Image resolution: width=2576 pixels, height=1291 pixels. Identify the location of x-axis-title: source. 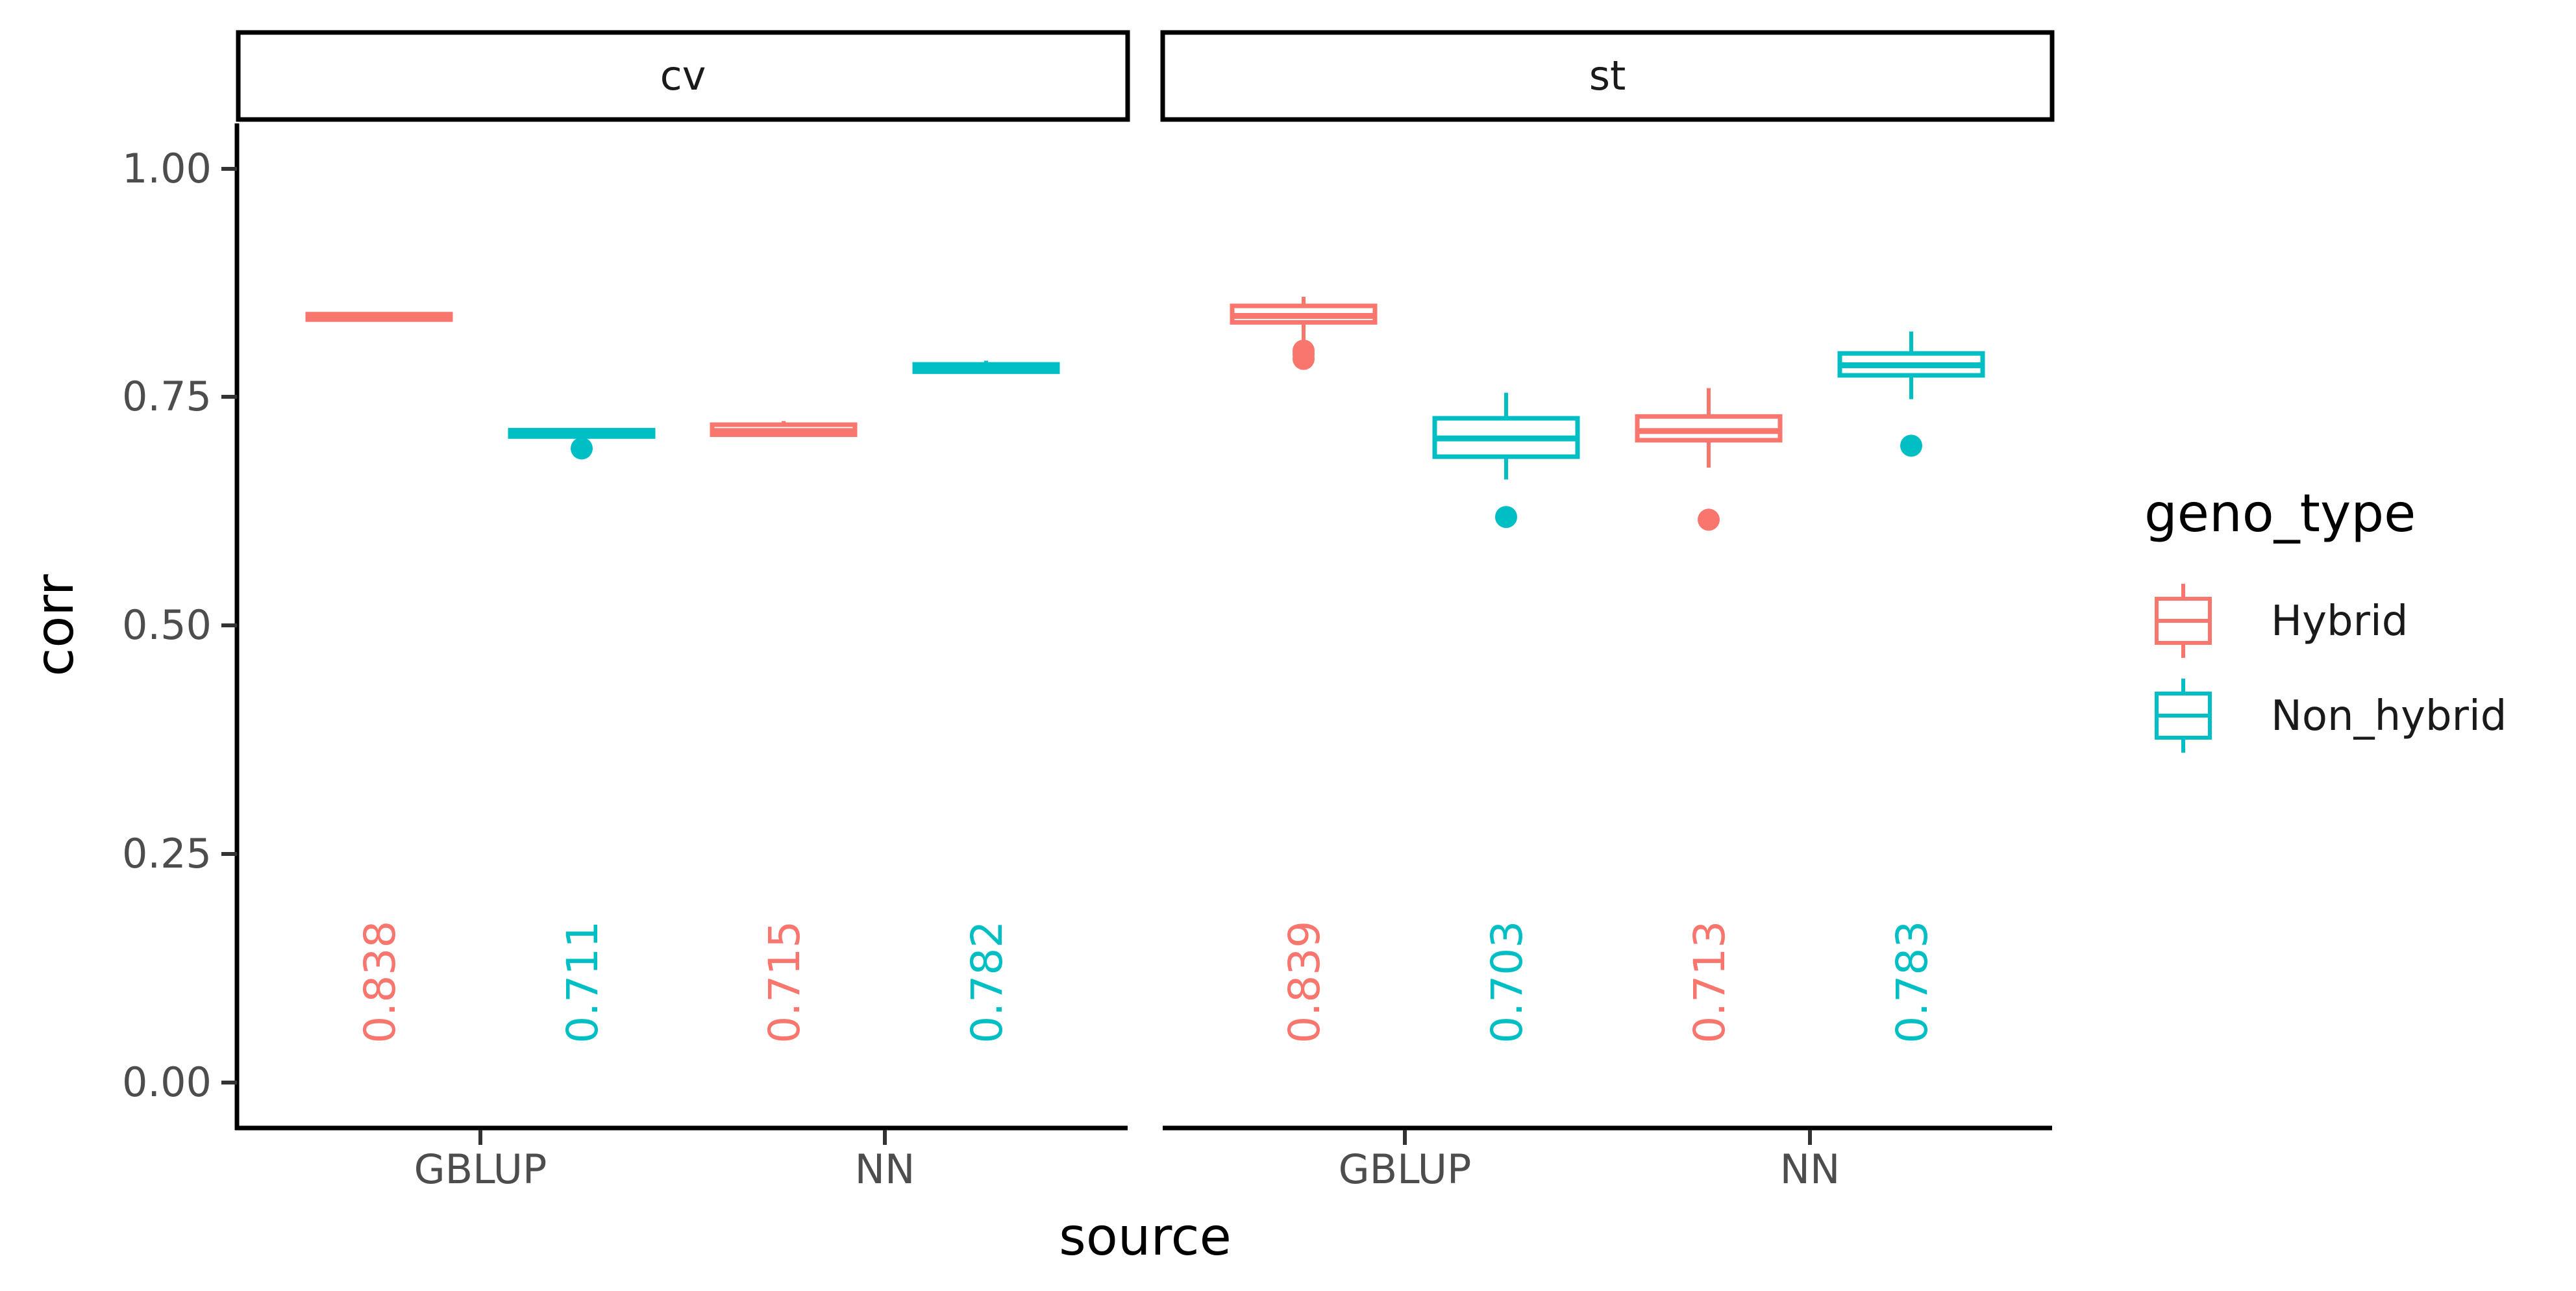
(1145, 1237).